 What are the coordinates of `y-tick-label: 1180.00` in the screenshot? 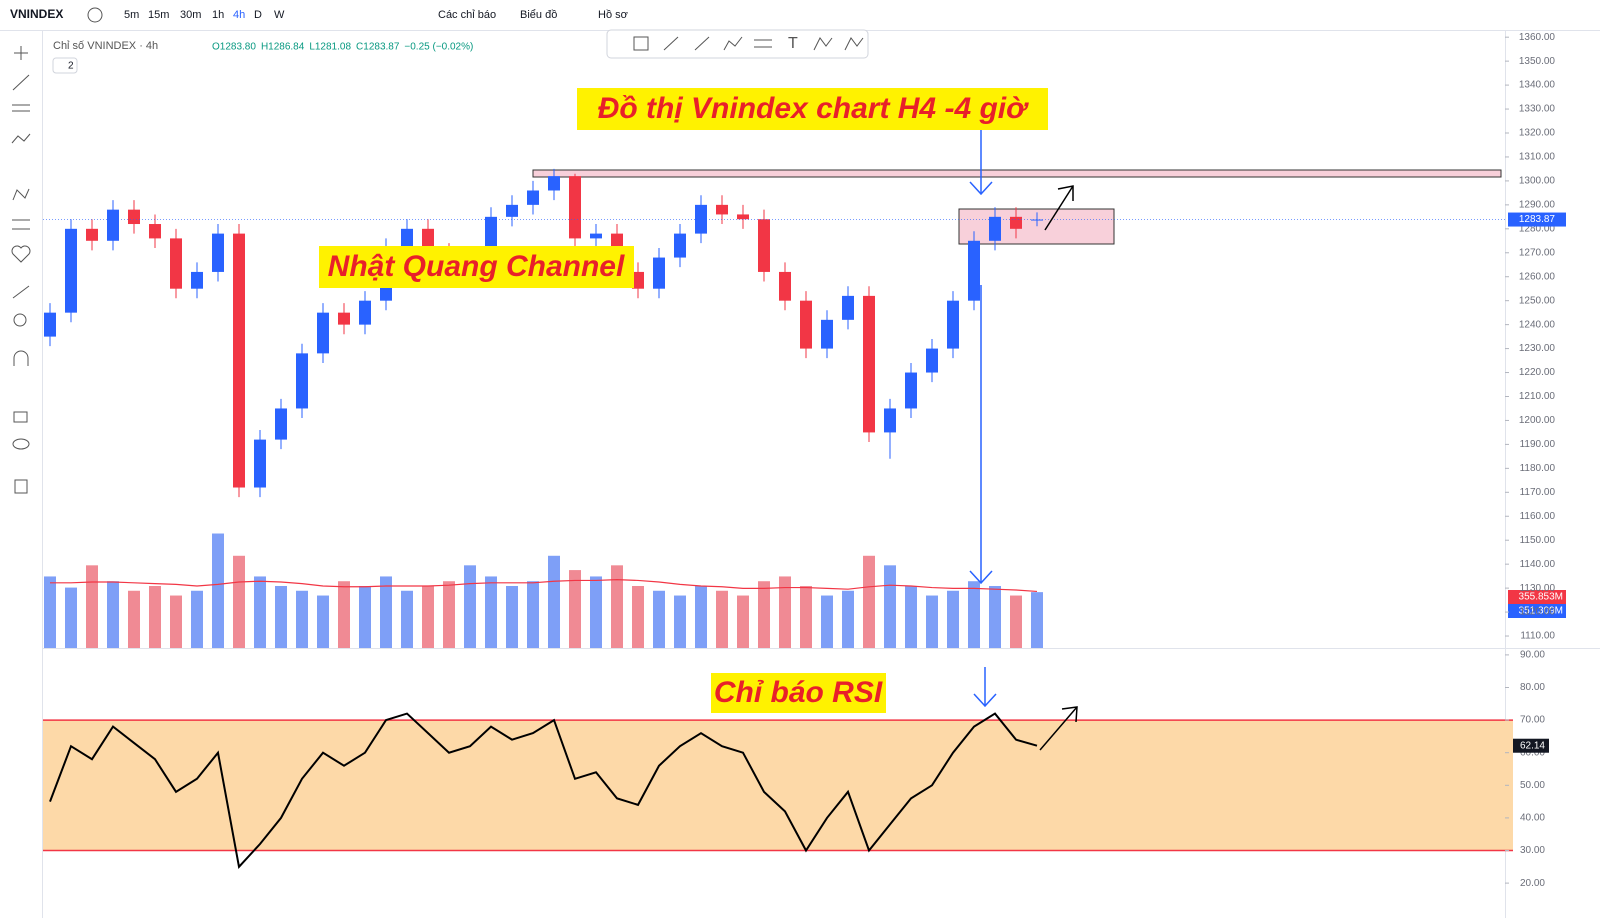 It's located at (1538, 468).